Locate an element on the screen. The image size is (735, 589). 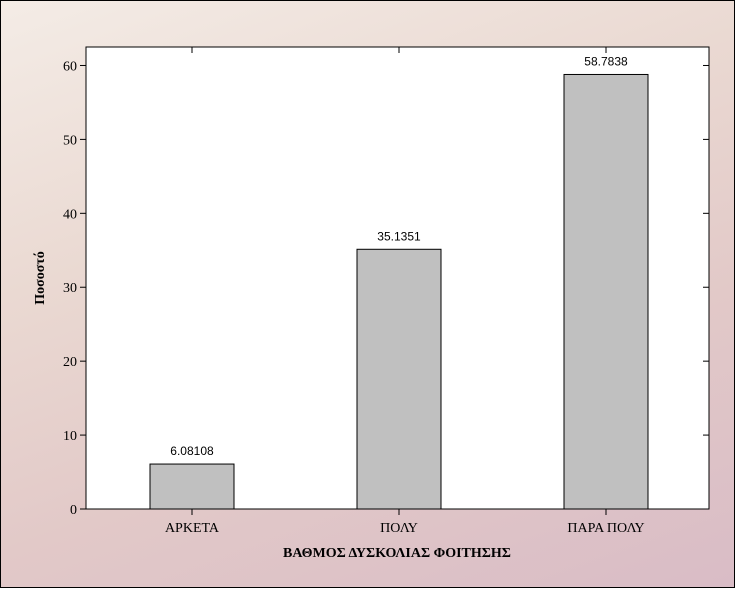
bar-value-label: 6.08108 is located at coordinates (192, 451).